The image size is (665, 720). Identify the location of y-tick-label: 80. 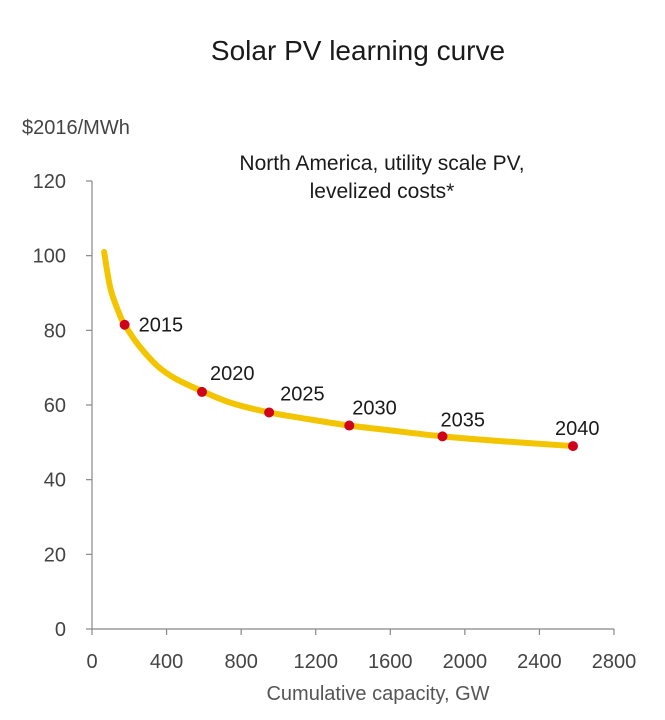
(55, 331).